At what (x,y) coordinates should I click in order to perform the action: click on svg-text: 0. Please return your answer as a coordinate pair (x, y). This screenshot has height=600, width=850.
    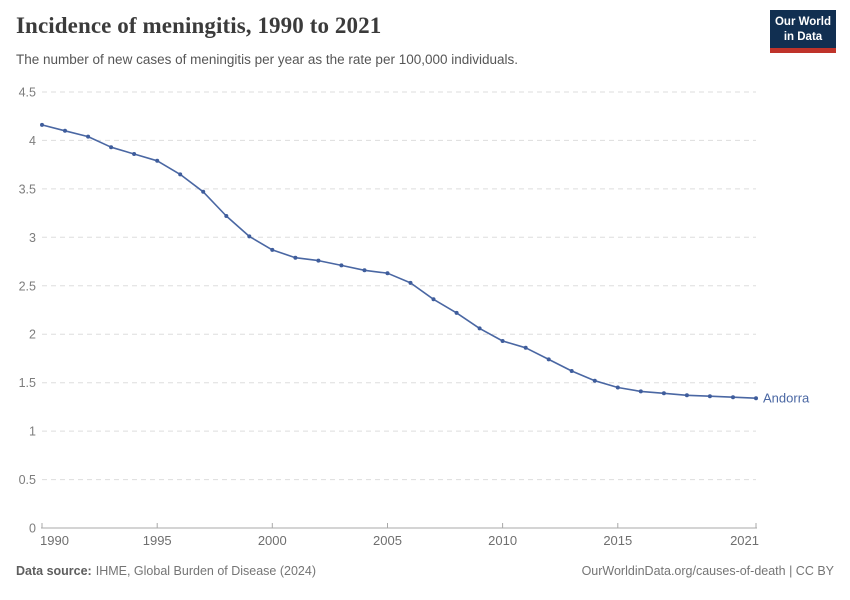
    Looking at the image, I should click on (32, 529).